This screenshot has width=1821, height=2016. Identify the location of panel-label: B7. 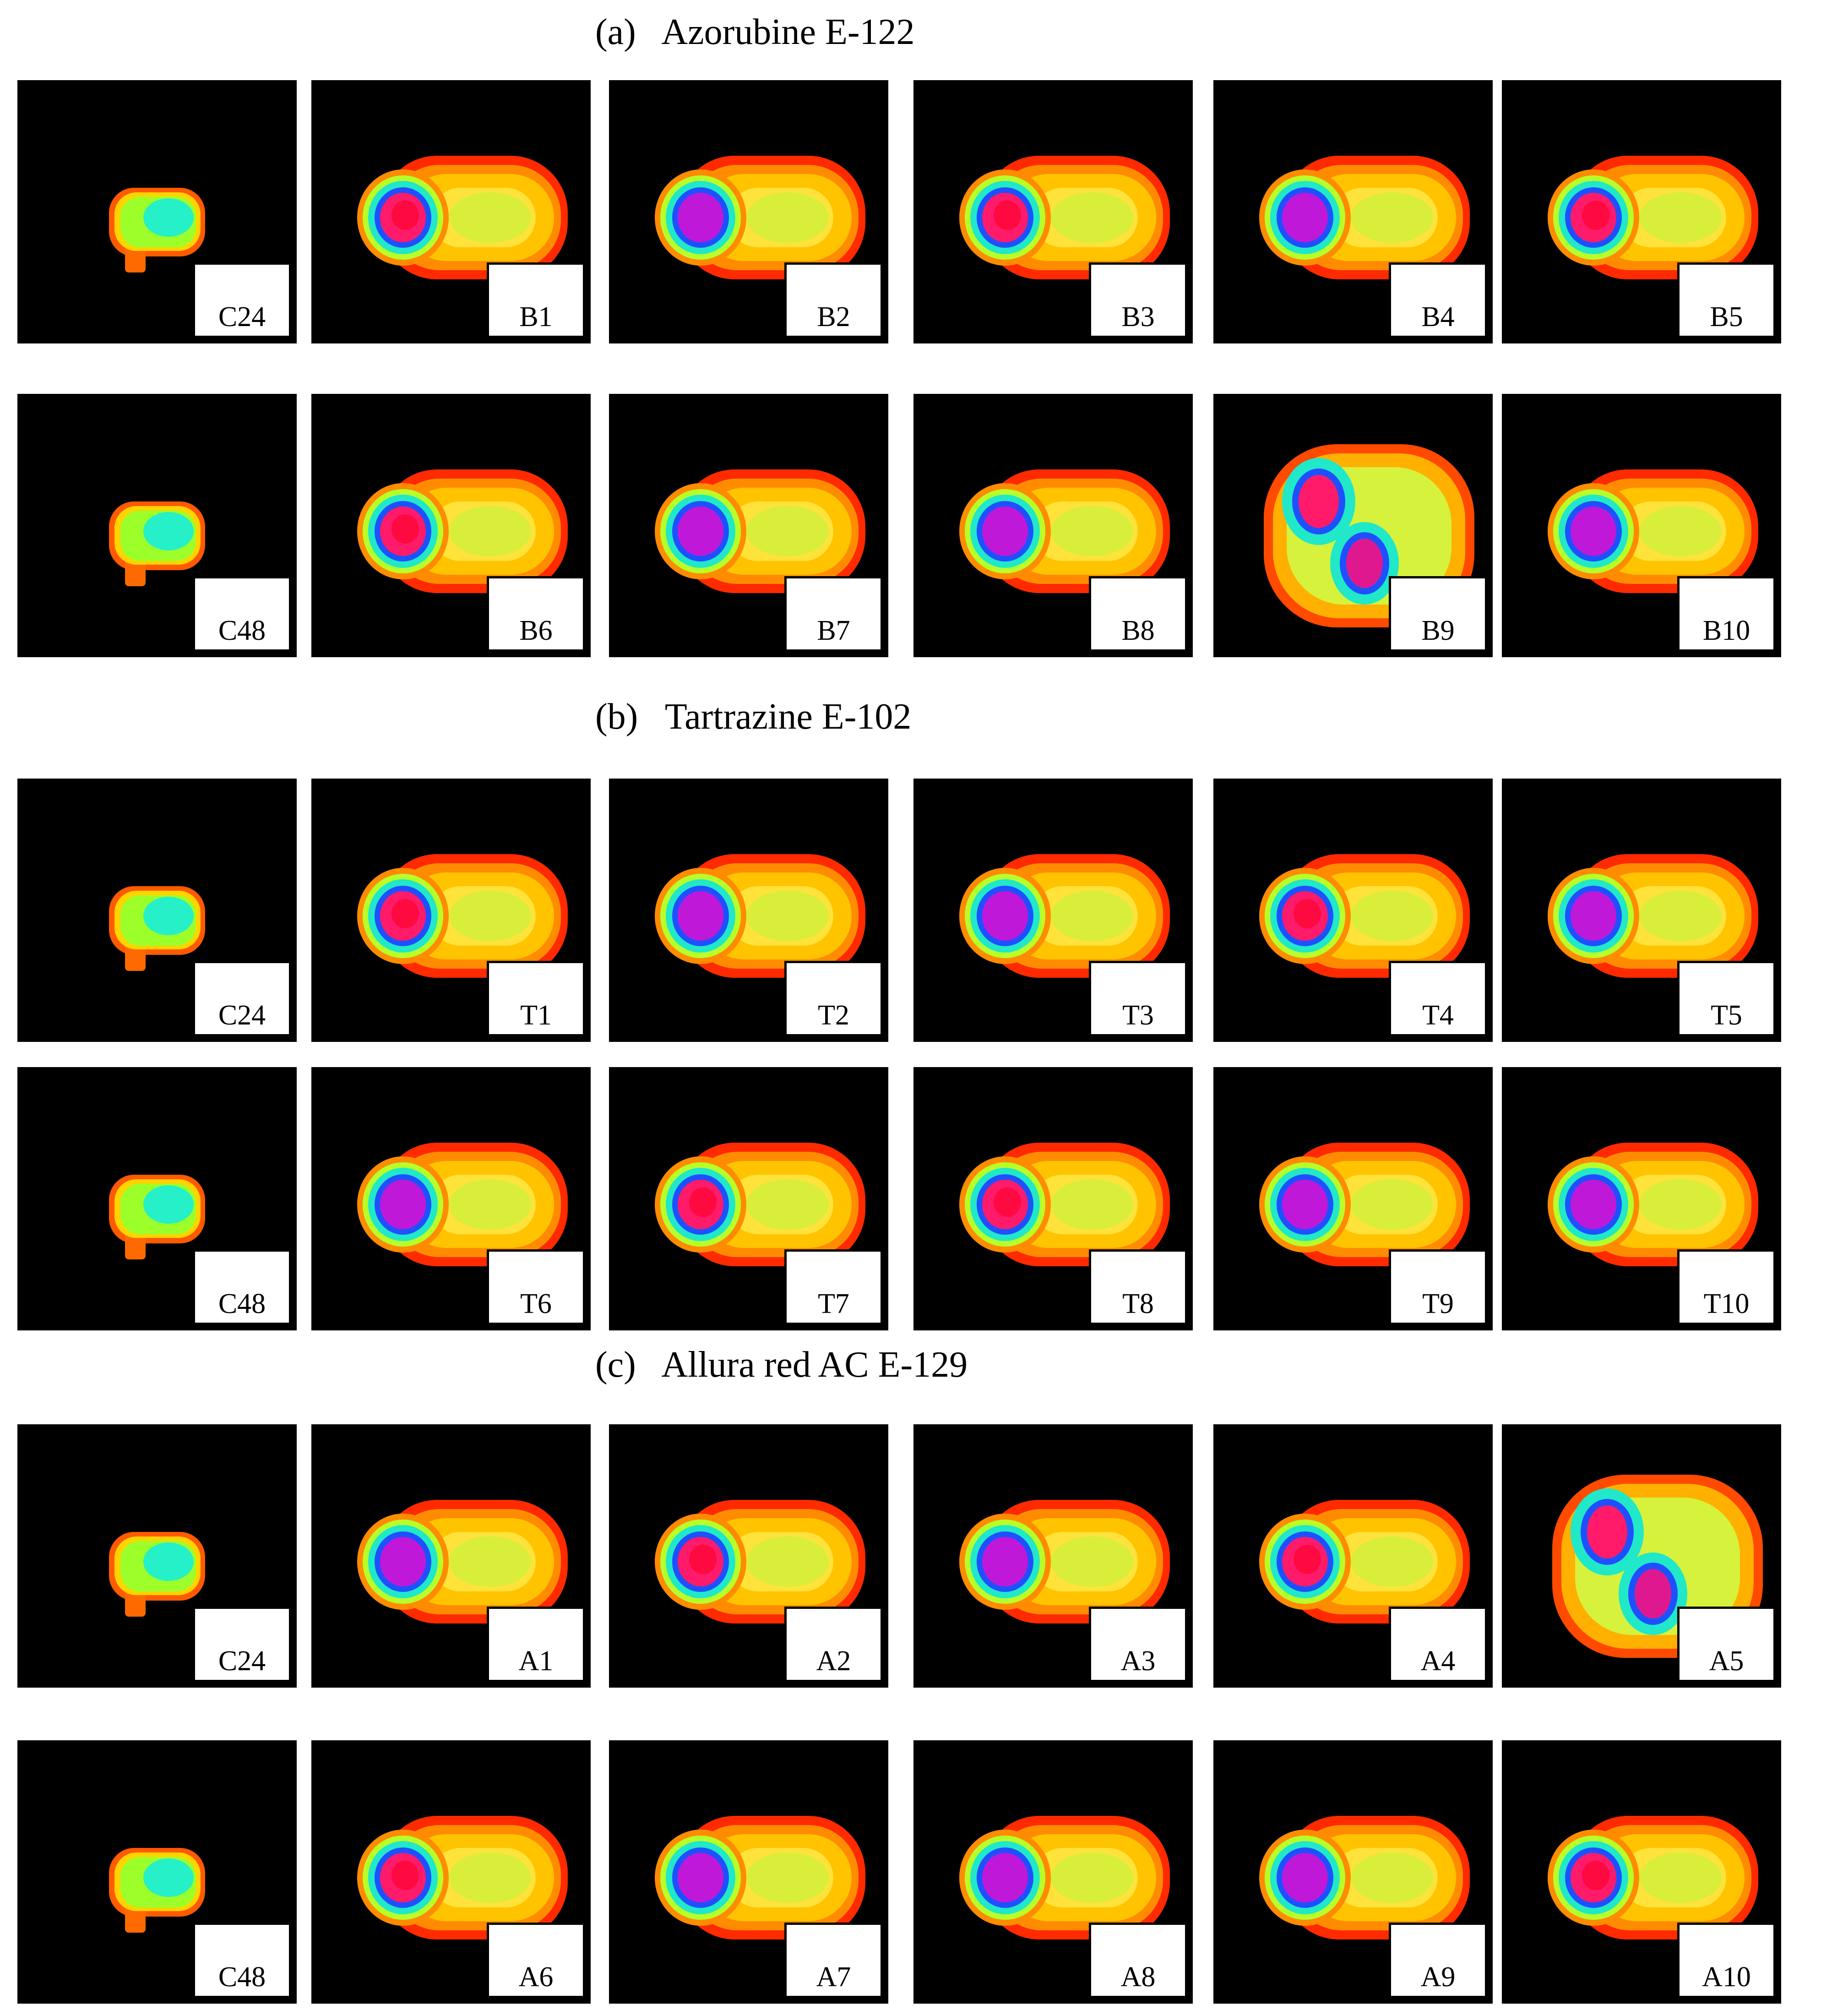
(833, 614).